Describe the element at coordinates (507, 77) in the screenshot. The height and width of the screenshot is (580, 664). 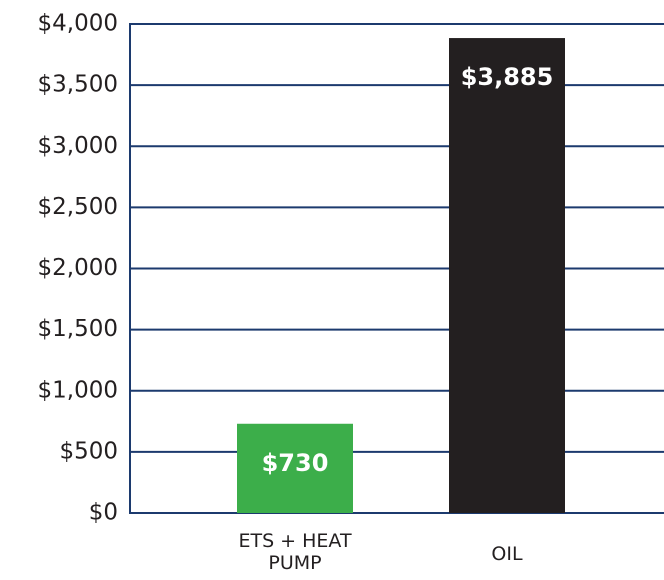
I see `value-label: $3,885` at that location.